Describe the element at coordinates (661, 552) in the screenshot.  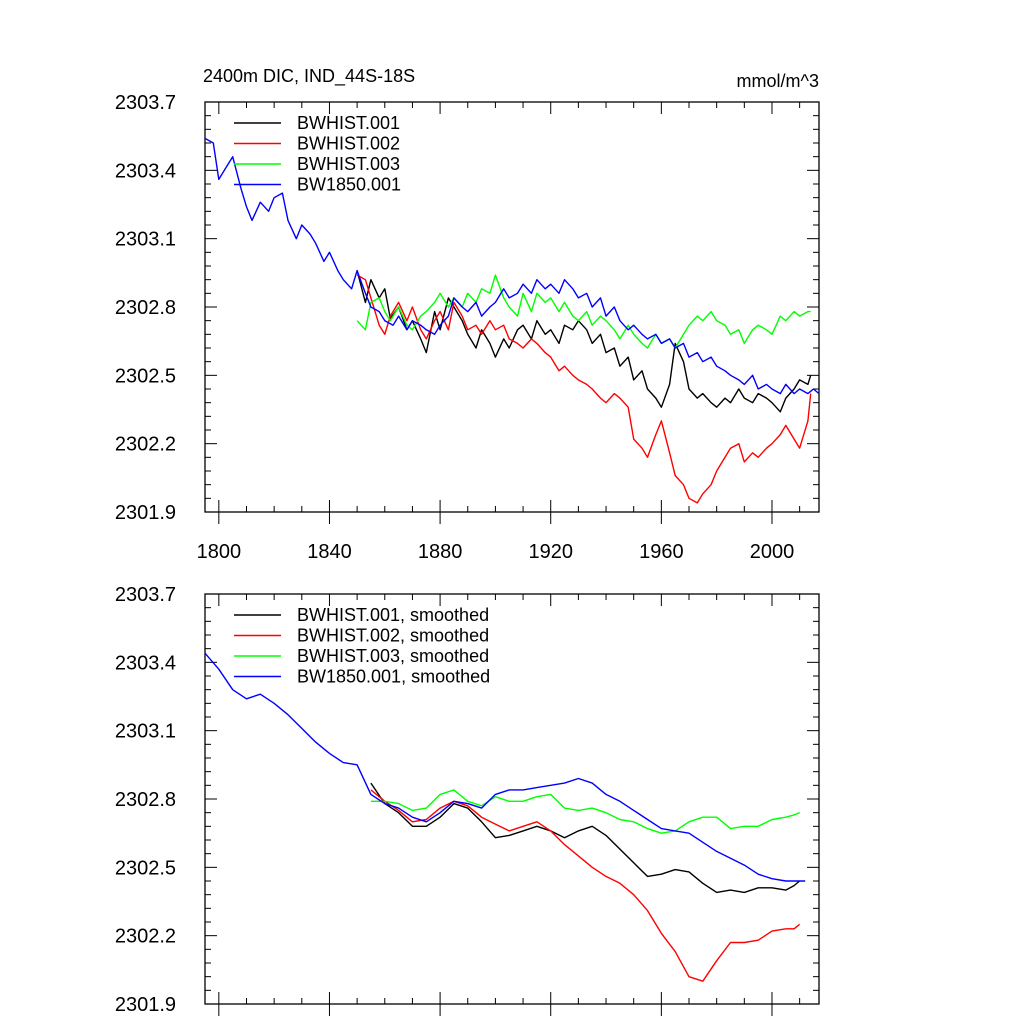
I see `x-tick-label: 1960` at that location.